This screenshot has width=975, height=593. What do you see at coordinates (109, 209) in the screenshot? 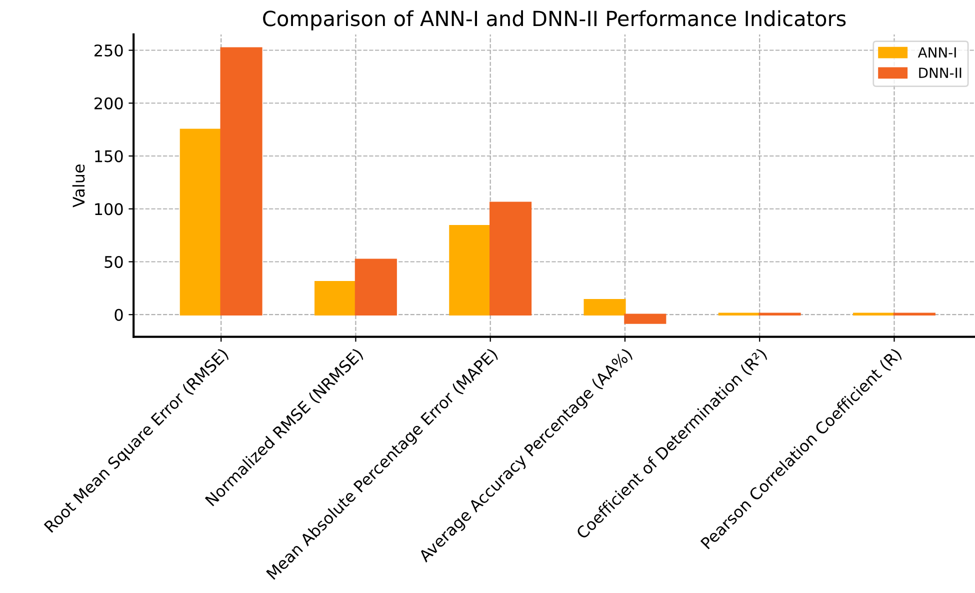
I see `y-tick-label: 100` at bounding box center [109, 209].